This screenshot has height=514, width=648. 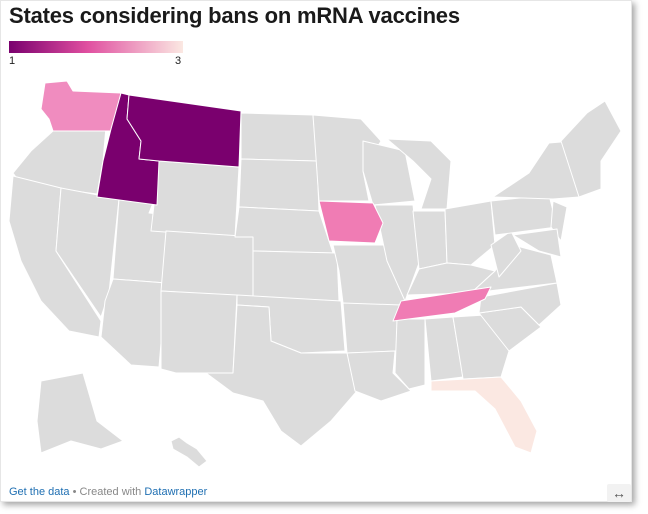 I want to click on state-montana, so click(x=184, y=131).